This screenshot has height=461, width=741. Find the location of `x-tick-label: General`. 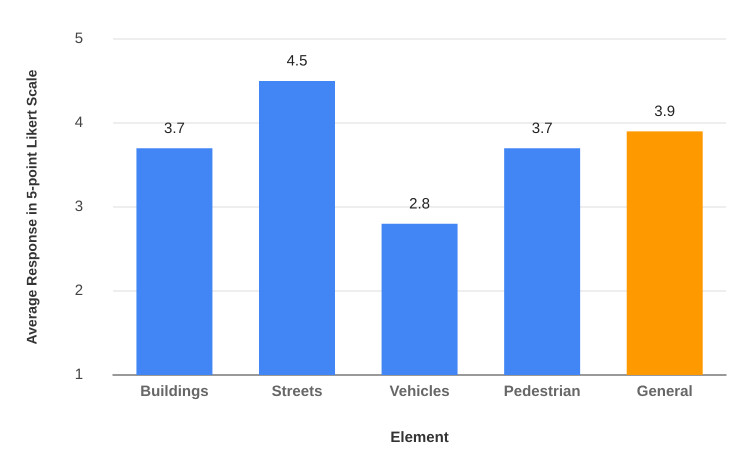

x-tick-label: General is located at coordinates (664, 391).